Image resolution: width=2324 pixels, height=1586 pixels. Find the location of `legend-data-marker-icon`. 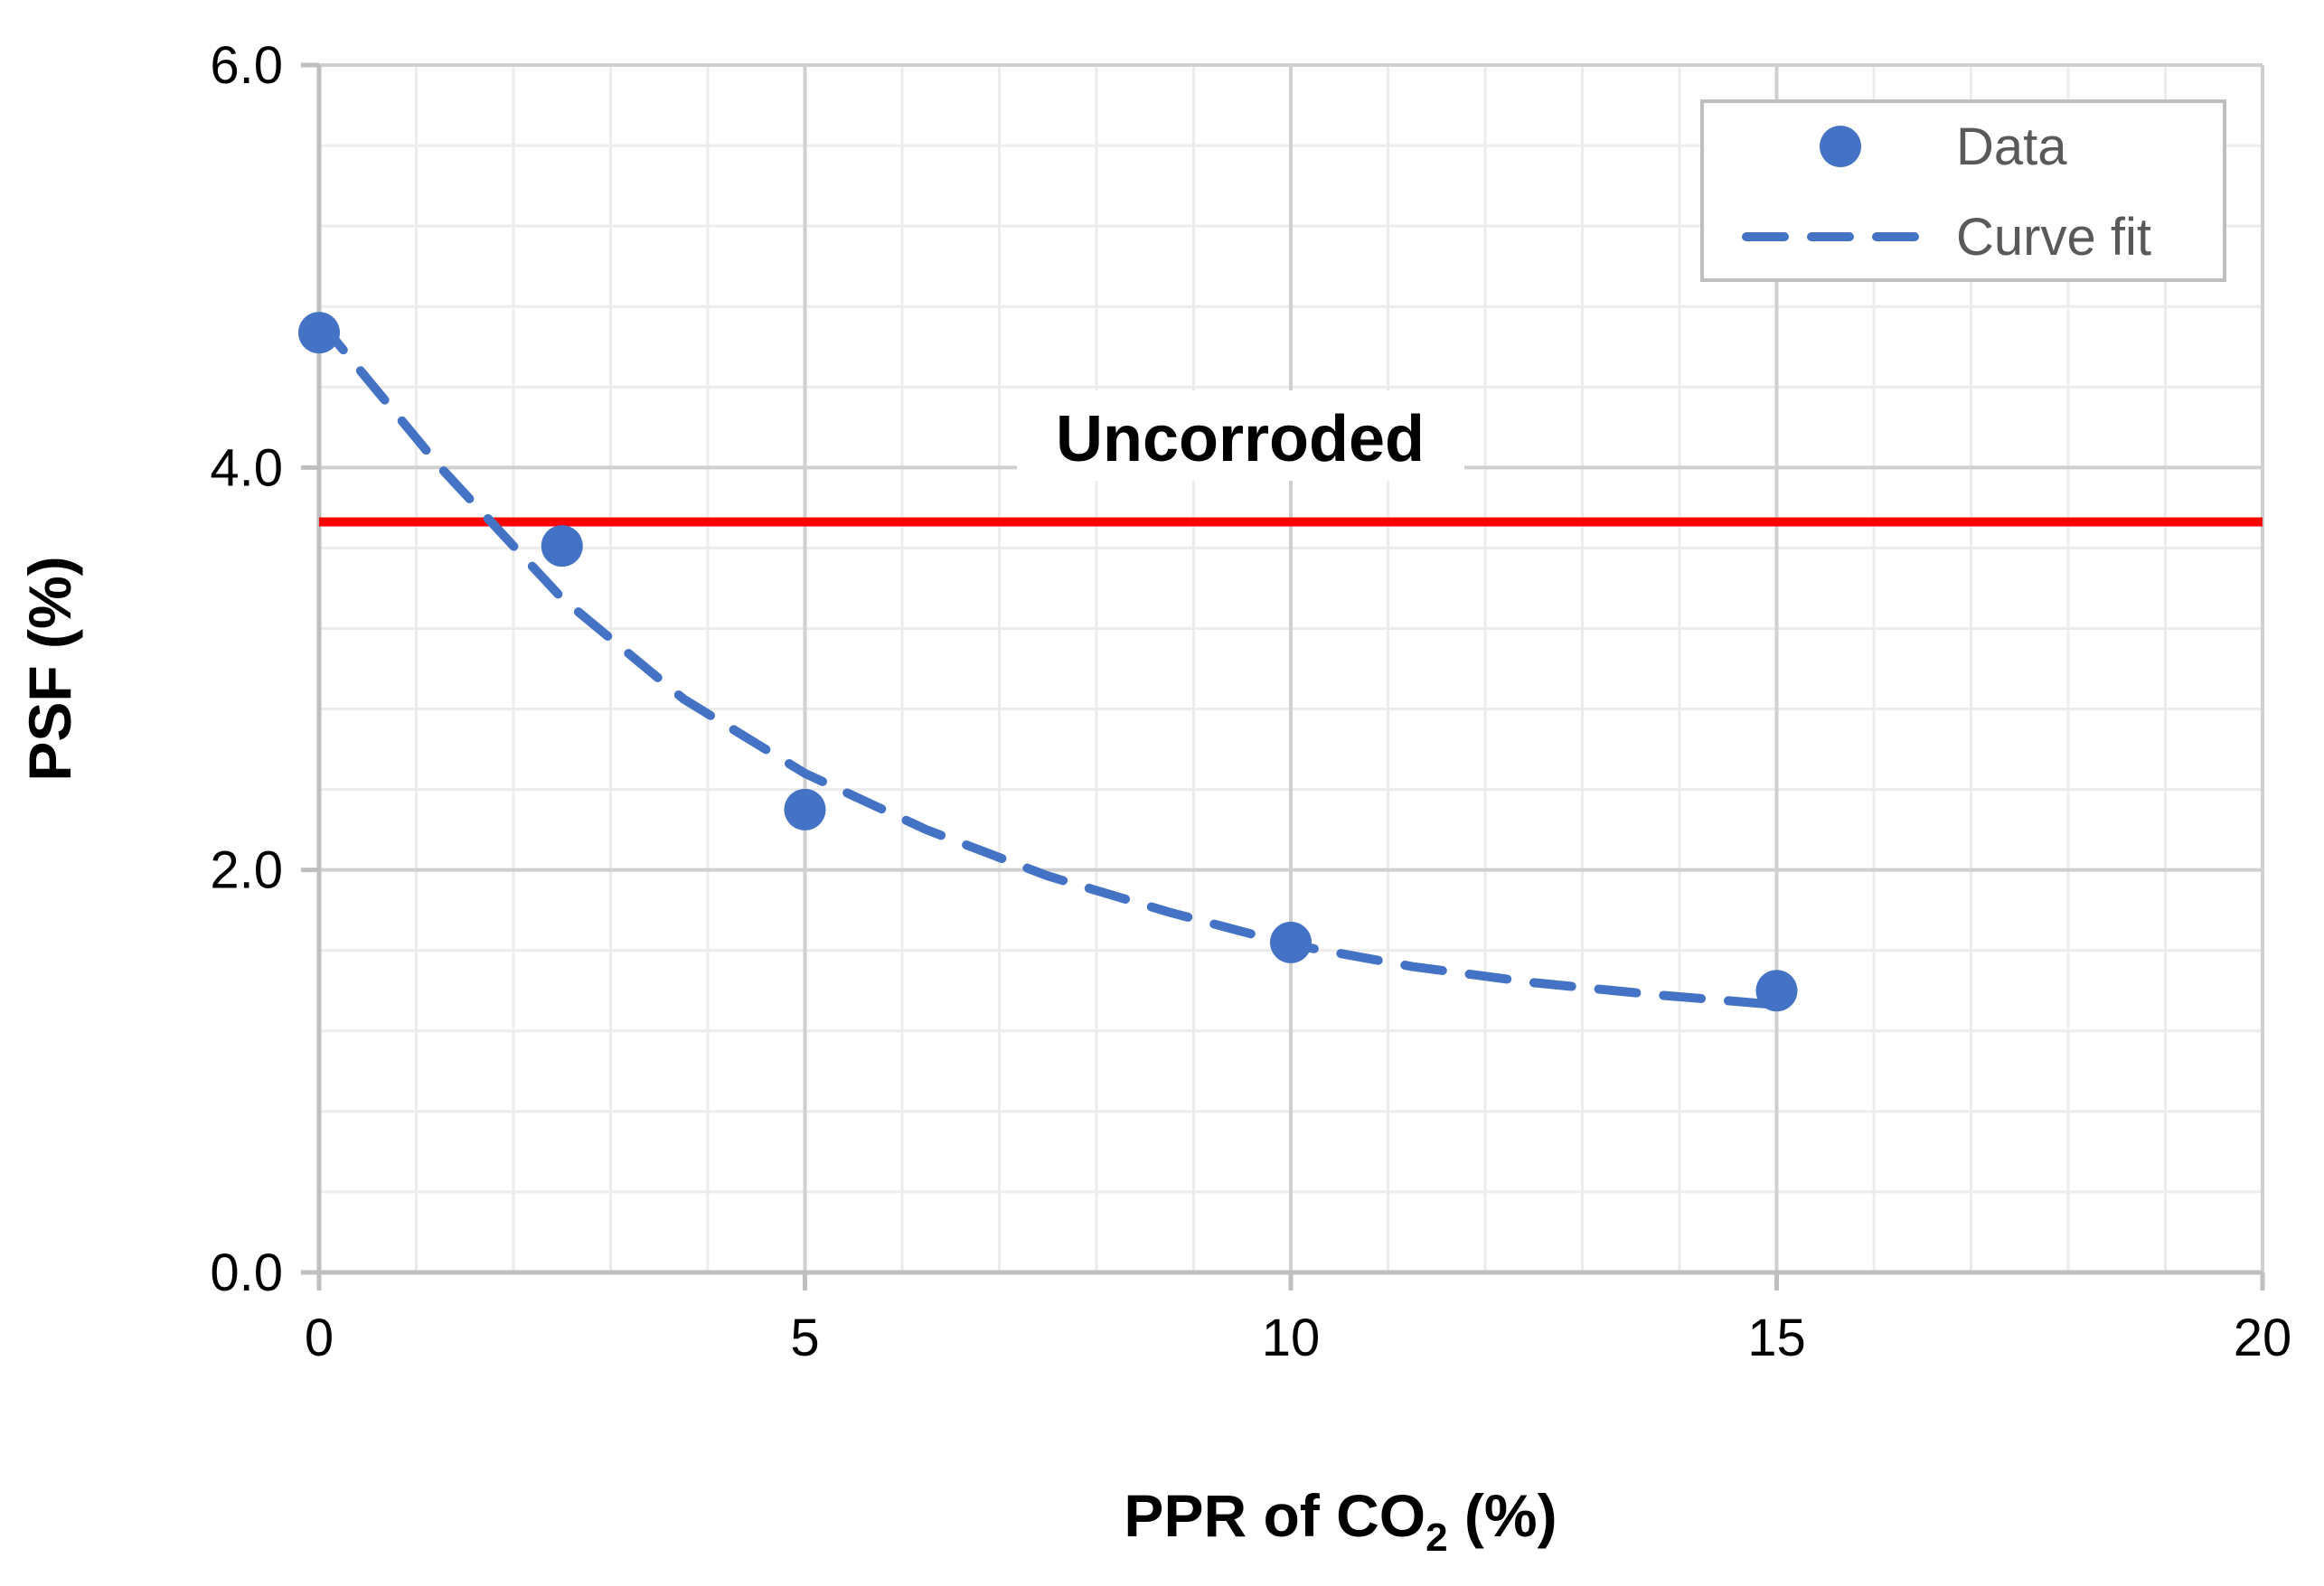

legend-data-marker-icon is located at coordinates (1841, 146).